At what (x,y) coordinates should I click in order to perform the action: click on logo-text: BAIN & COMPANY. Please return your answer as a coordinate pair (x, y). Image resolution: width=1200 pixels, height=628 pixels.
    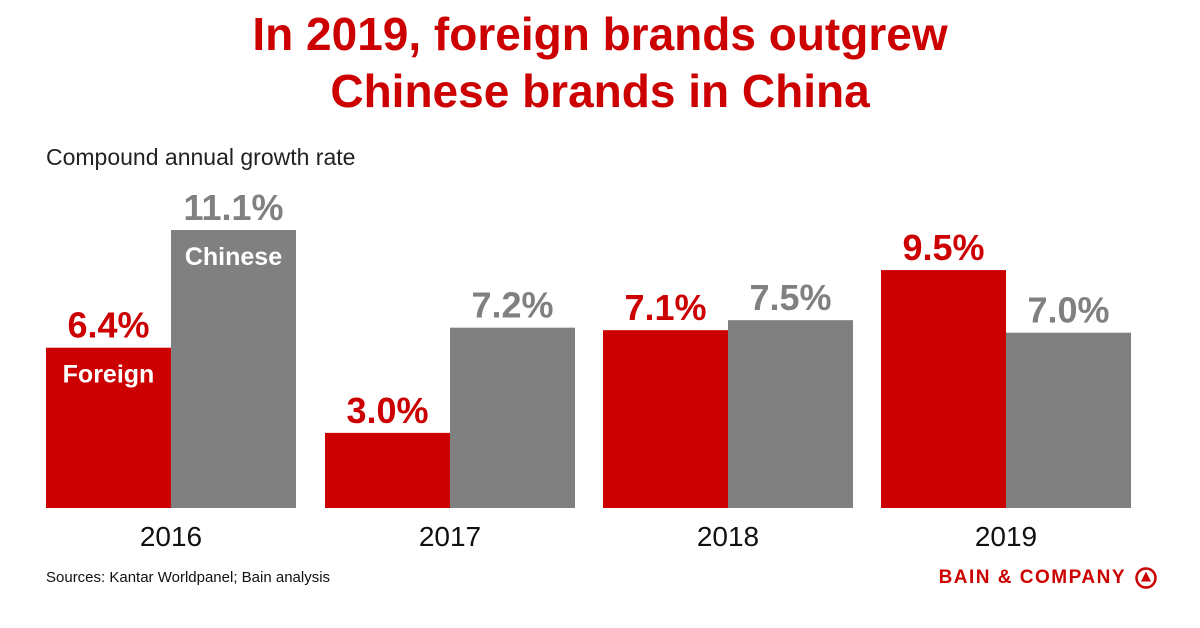
    Looking at the image, I should click on (1032, 577).